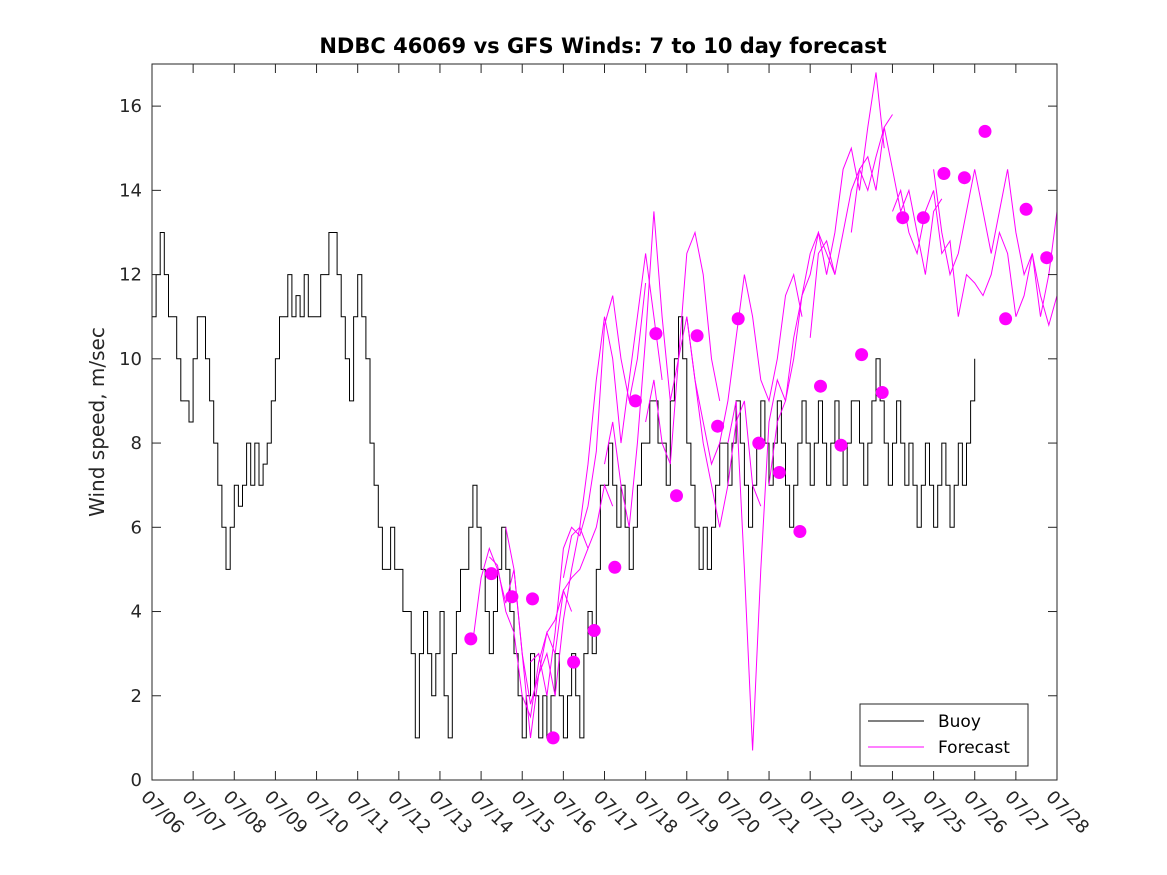  Describe the element at coordinates (862, 813) in the screenshot. I see `x-tick-label: 07/23` at that location.